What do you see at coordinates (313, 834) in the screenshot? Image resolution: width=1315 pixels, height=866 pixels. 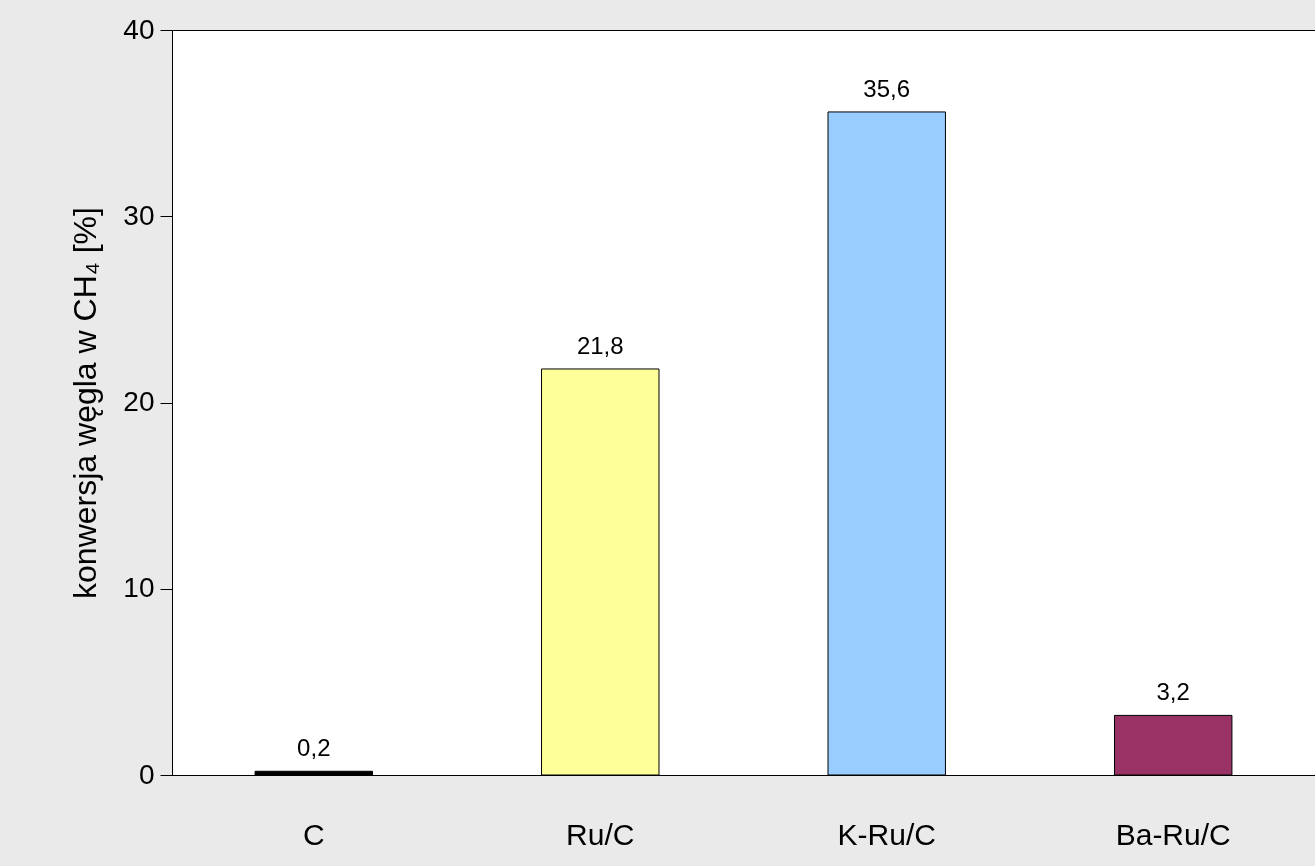 I see `x-tick-label: C` at bounding box center [313, 834].